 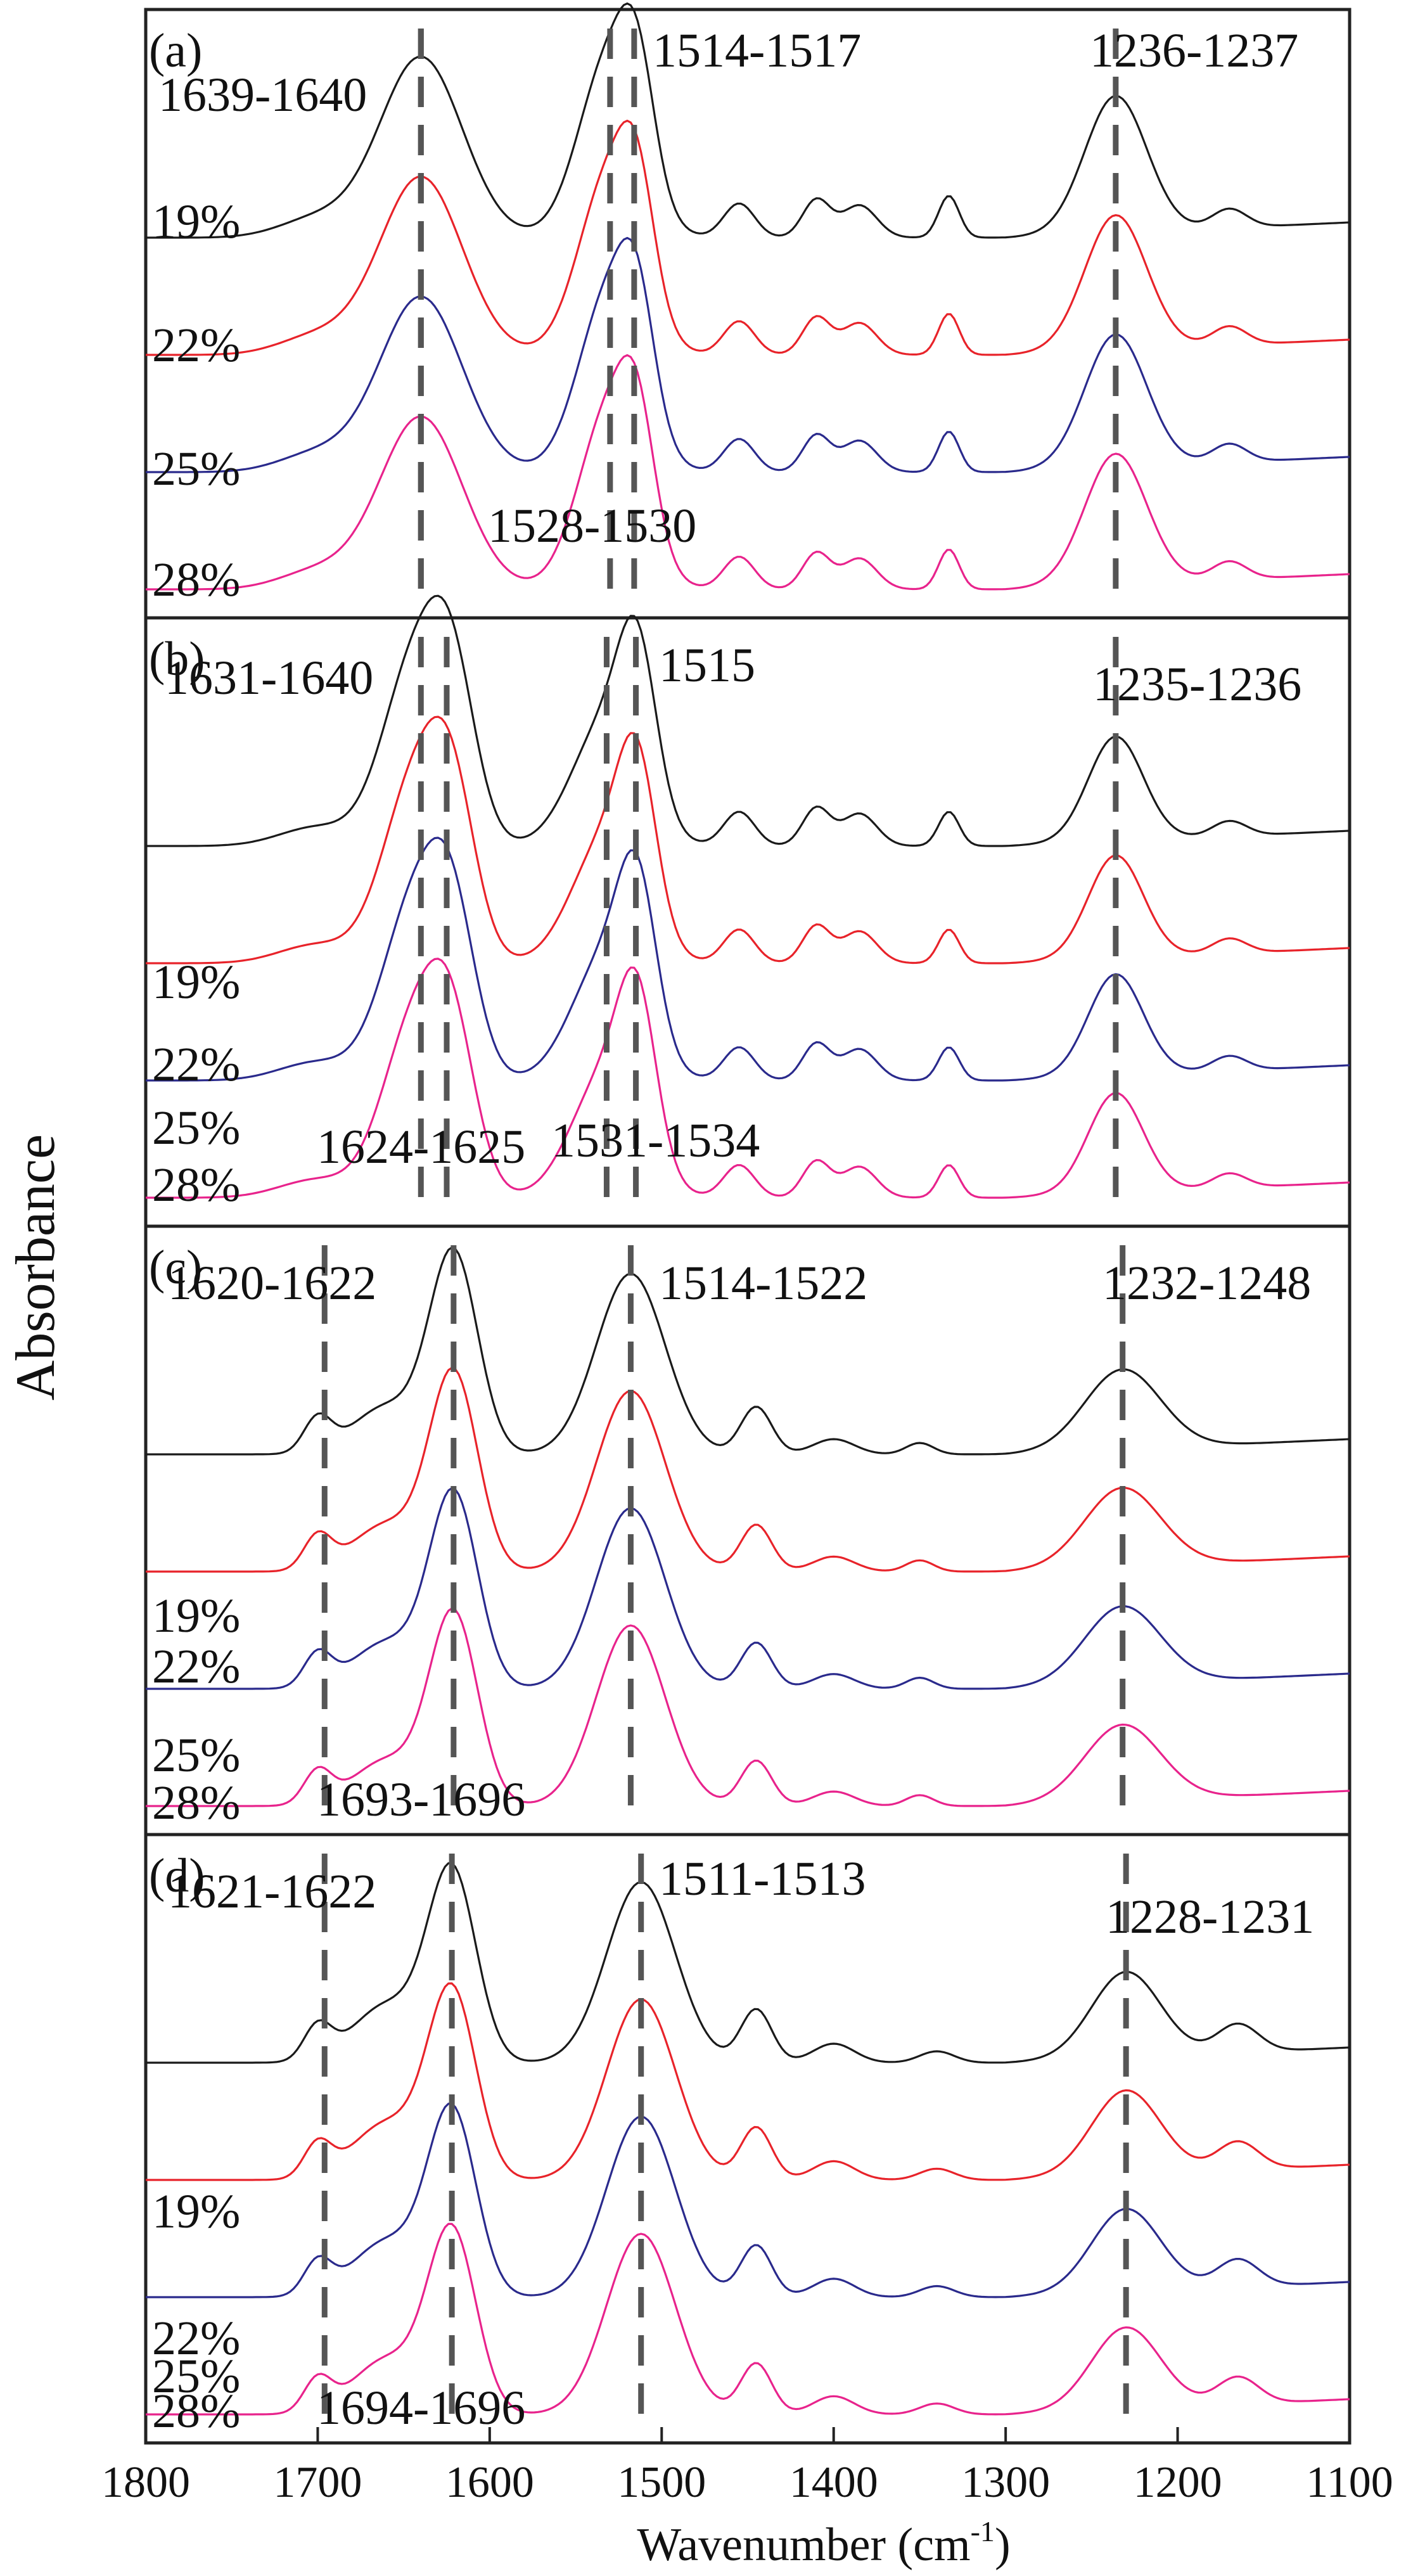 What do you see at coordinates (262, 95) in the screenshot?
I see `peak-annotation: 1639-1640` at bounding box center [262, 95].